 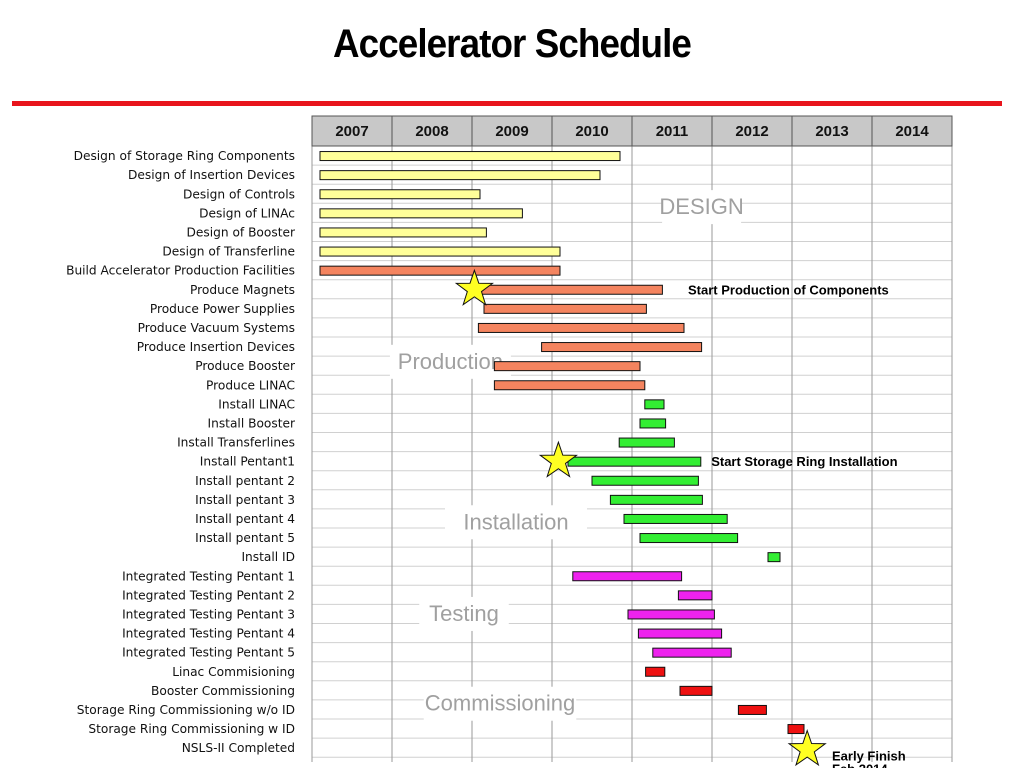 What do you see at coordinates (208, 595) in the screenshot?
I see `task-label: Integrated Testing Pentant 2` at bounding box center [208, 595].